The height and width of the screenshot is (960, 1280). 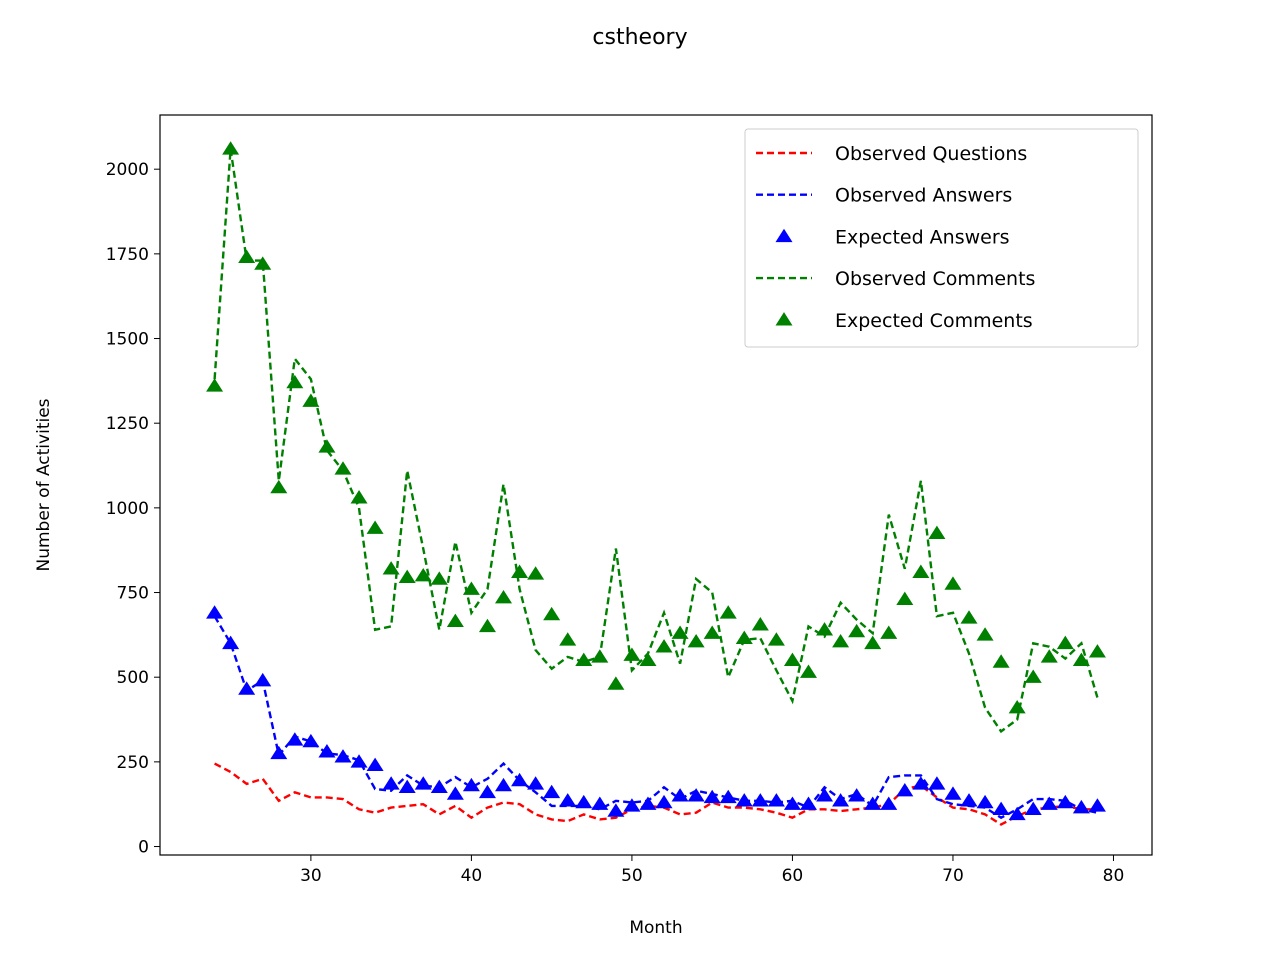 I want to click on y-tick-label: 250, so click(x=133, y=763).